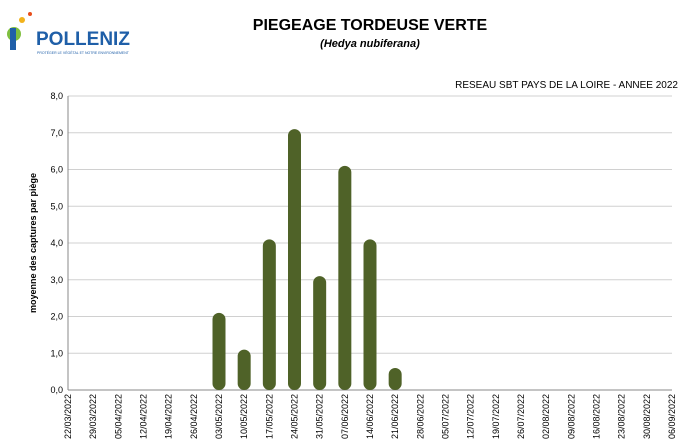 The width and height of the screenshot is (684, 445). I want to click on y-tick-label: 3,0, so click(56, 280).